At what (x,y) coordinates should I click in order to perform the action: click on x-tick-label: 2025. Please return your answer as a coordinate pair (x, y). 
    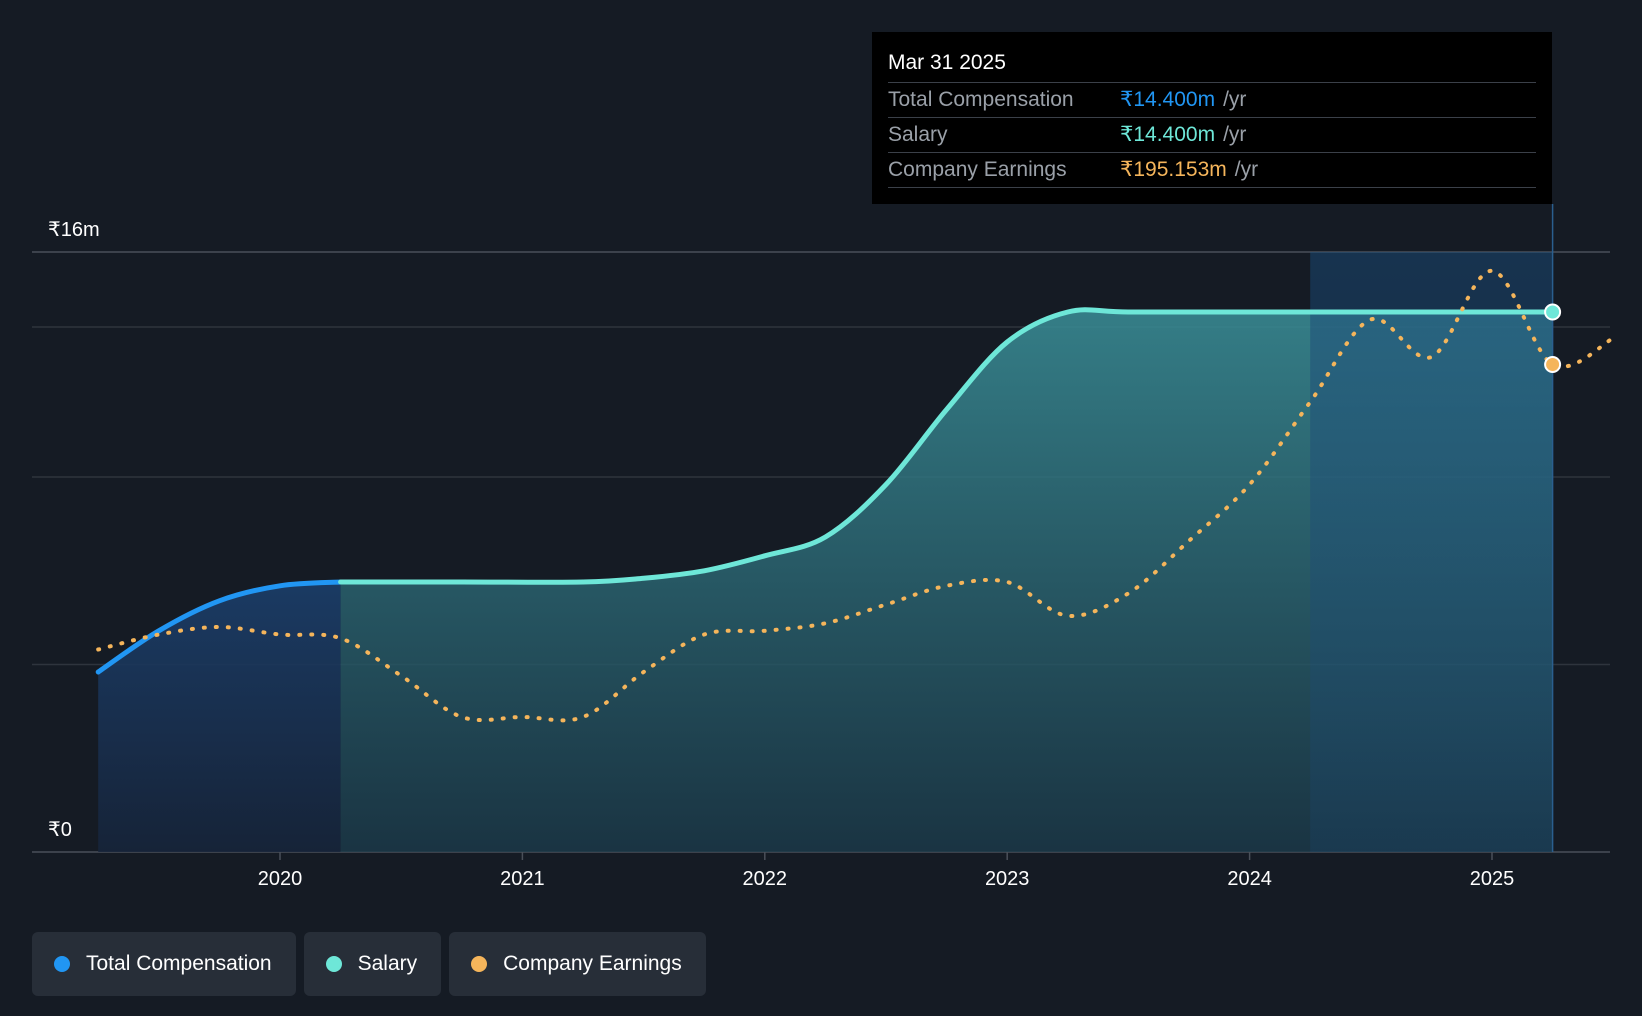
    Looking at the image, I should click on (1492, 879).